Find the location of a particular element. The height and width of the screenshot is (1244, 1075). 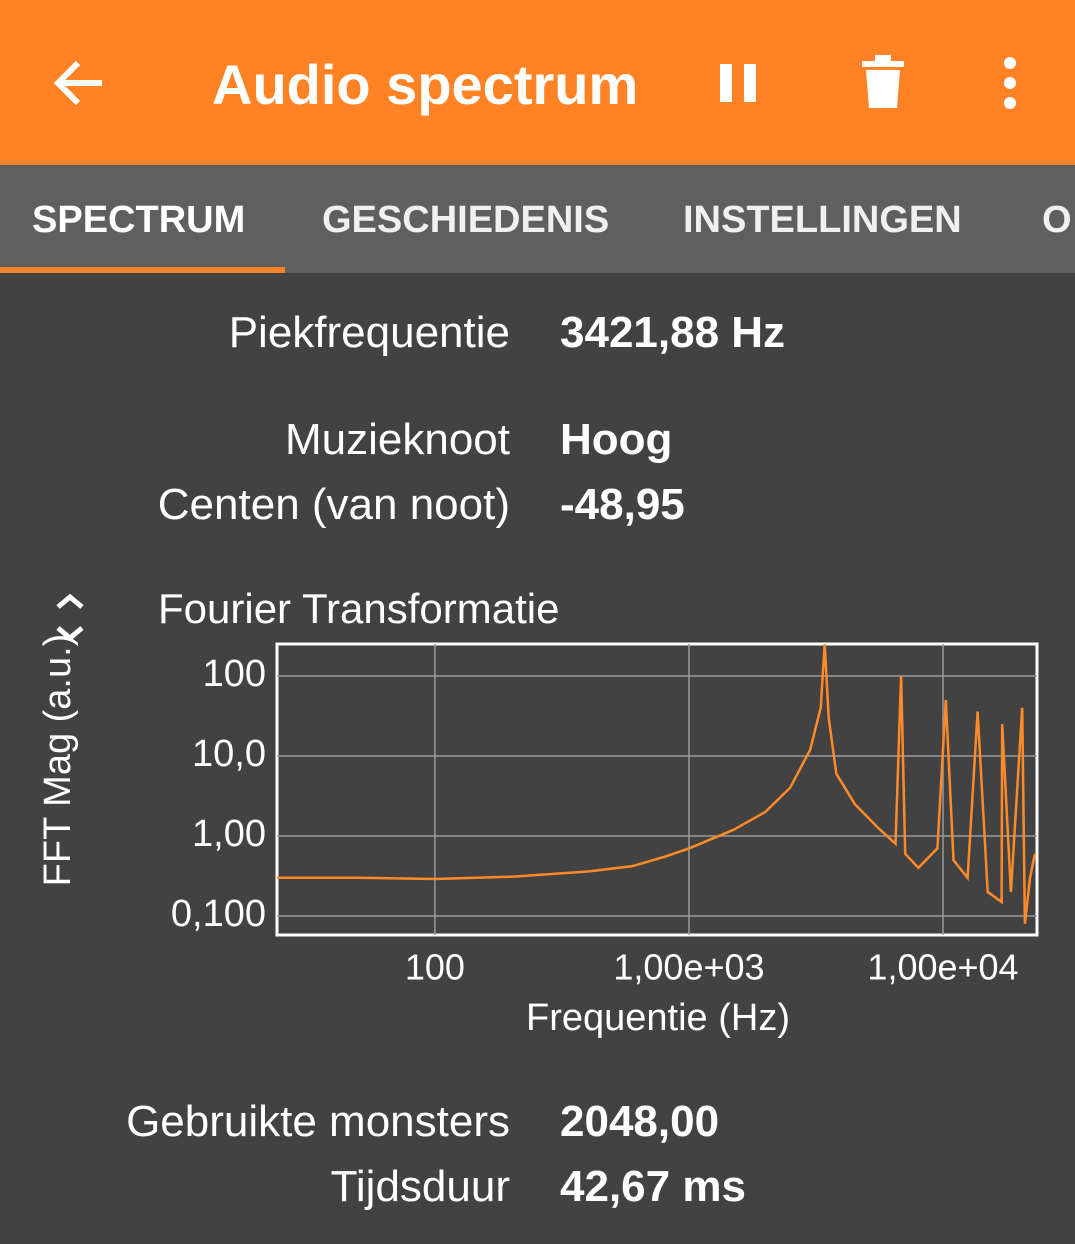

readout-value: -48,95 is located at coordinates (622, 504).